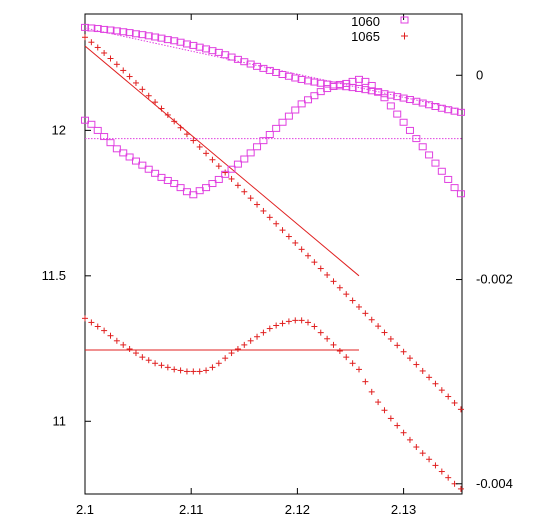 The height and width of the screenshot is (523, 556). Describe the element at coordinates (380, 29) in the screenshot. I see `legend: 1060 1065` at that location.